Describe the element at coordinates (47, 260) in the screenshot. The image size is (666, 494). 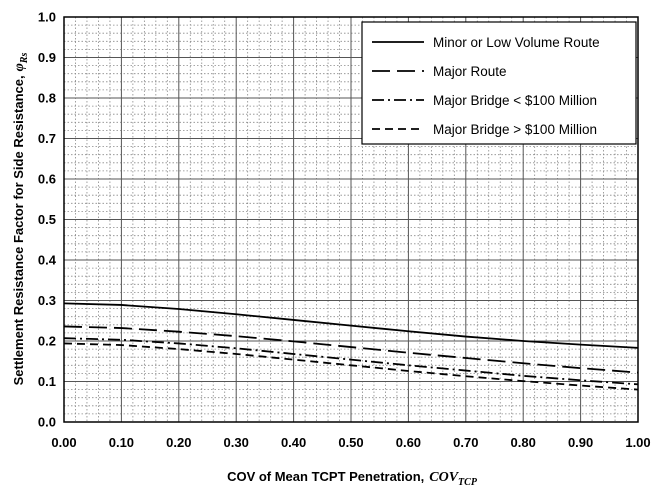
I see `y-tick-label: 0.4` at that location.